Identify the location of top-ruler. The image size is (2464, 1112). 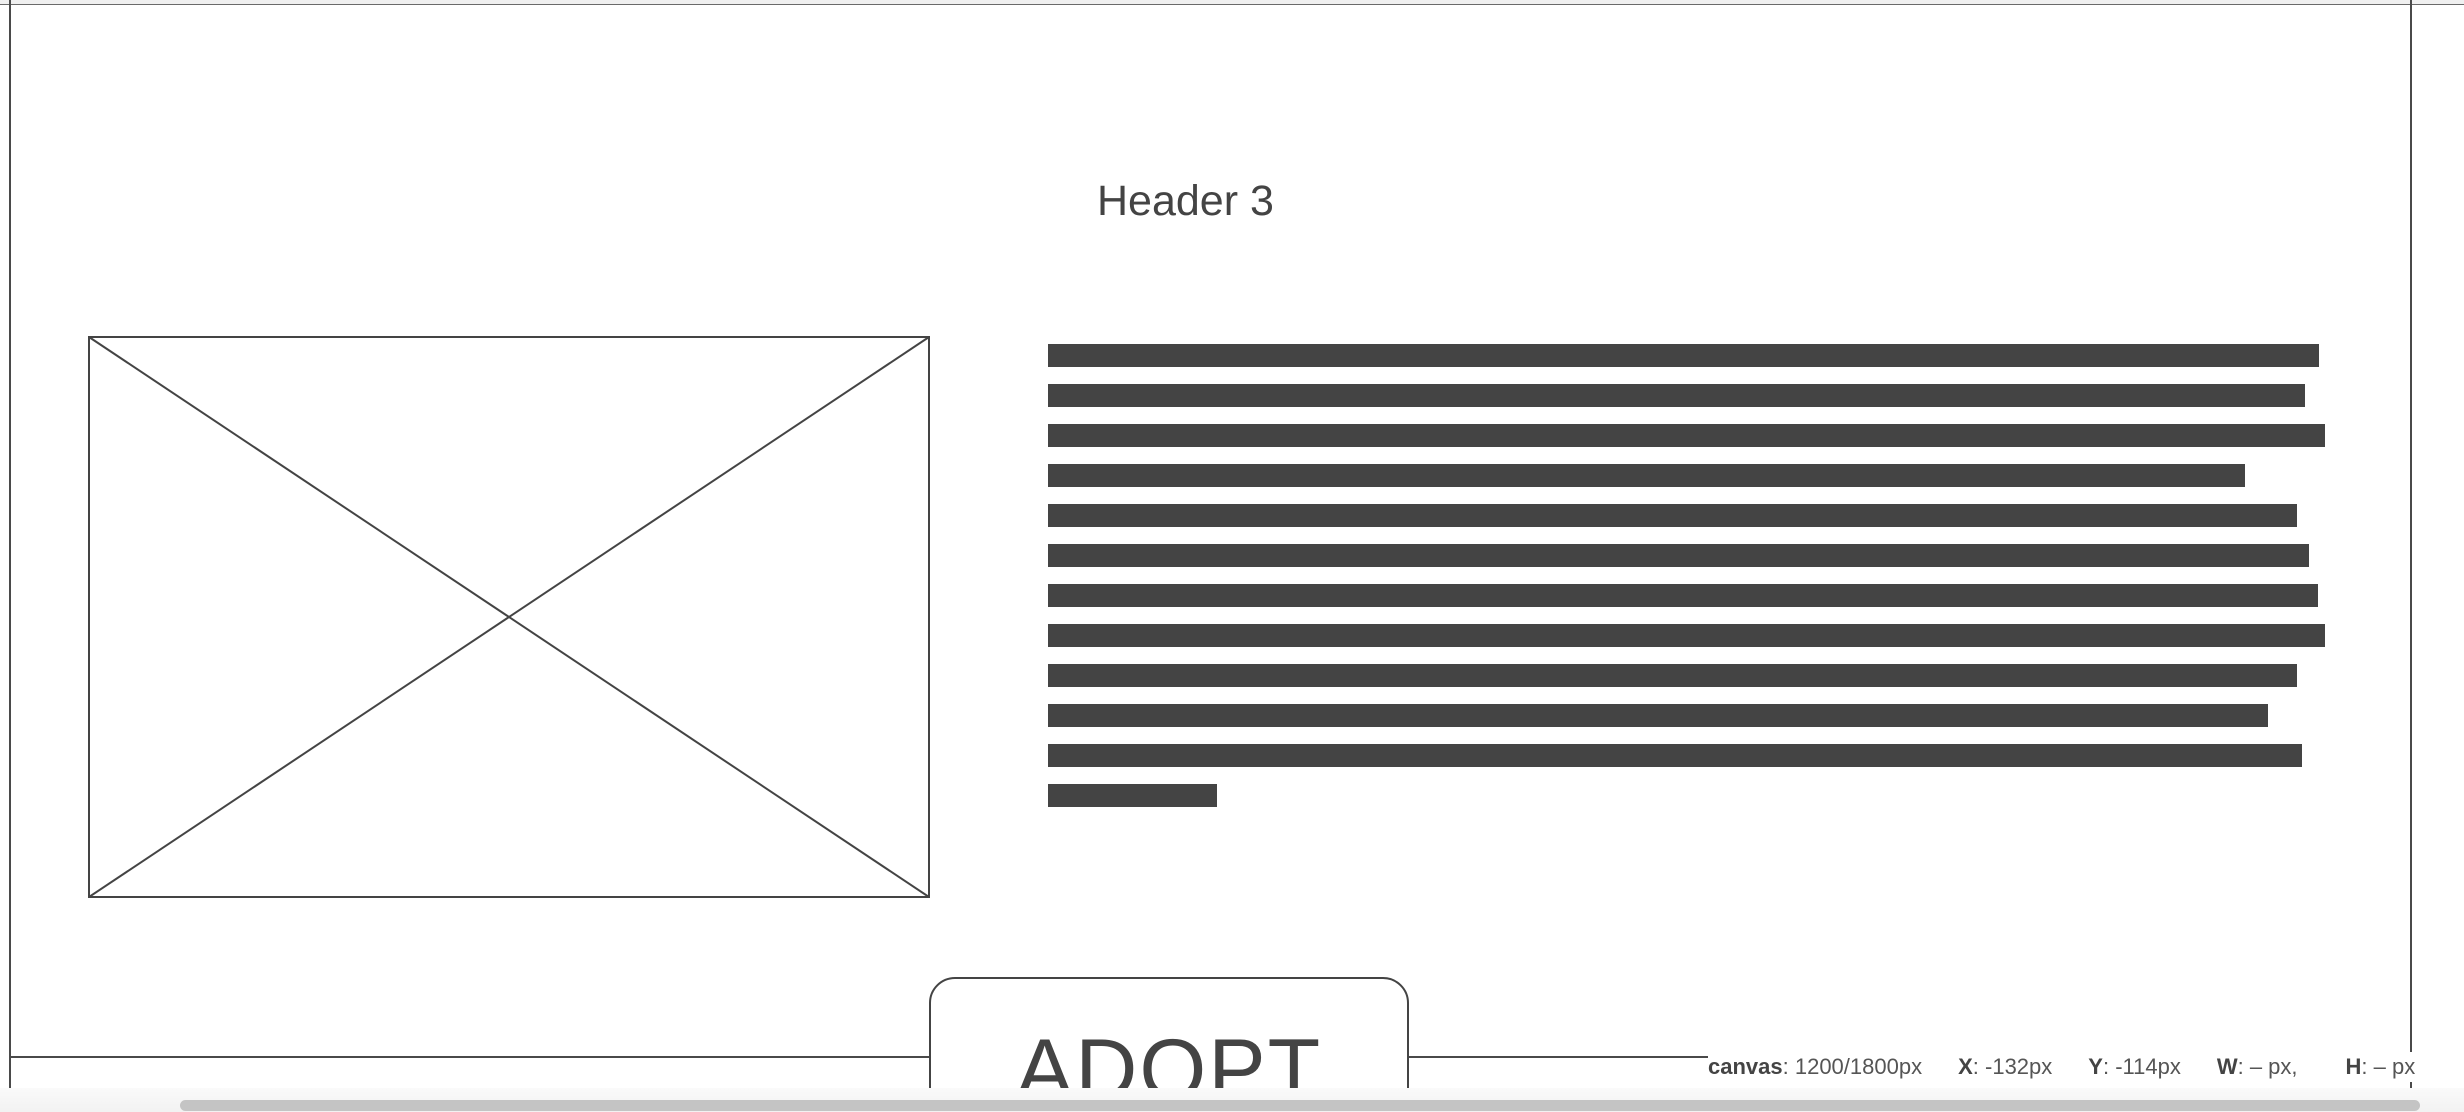
(1232, 2).